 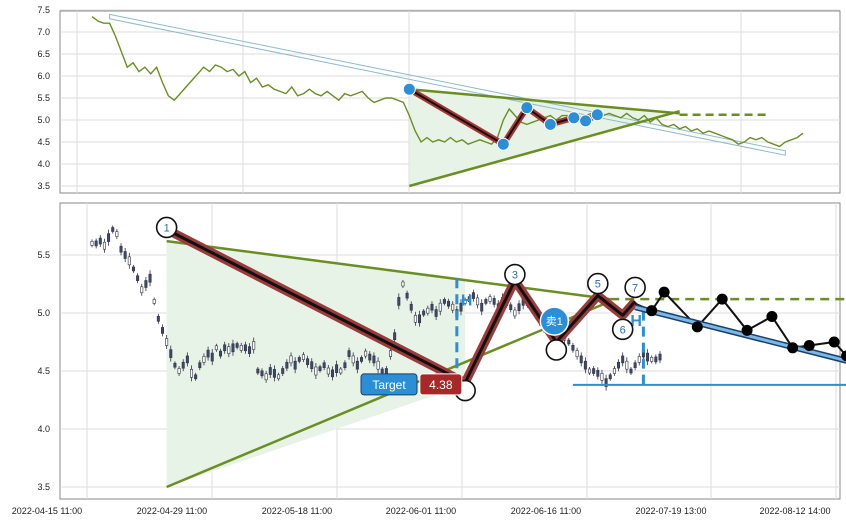 What do you see at coordinates (515, 276) in the screenshot?
I see `pattern-marker-label: 3` at bounding box center [515, 276].